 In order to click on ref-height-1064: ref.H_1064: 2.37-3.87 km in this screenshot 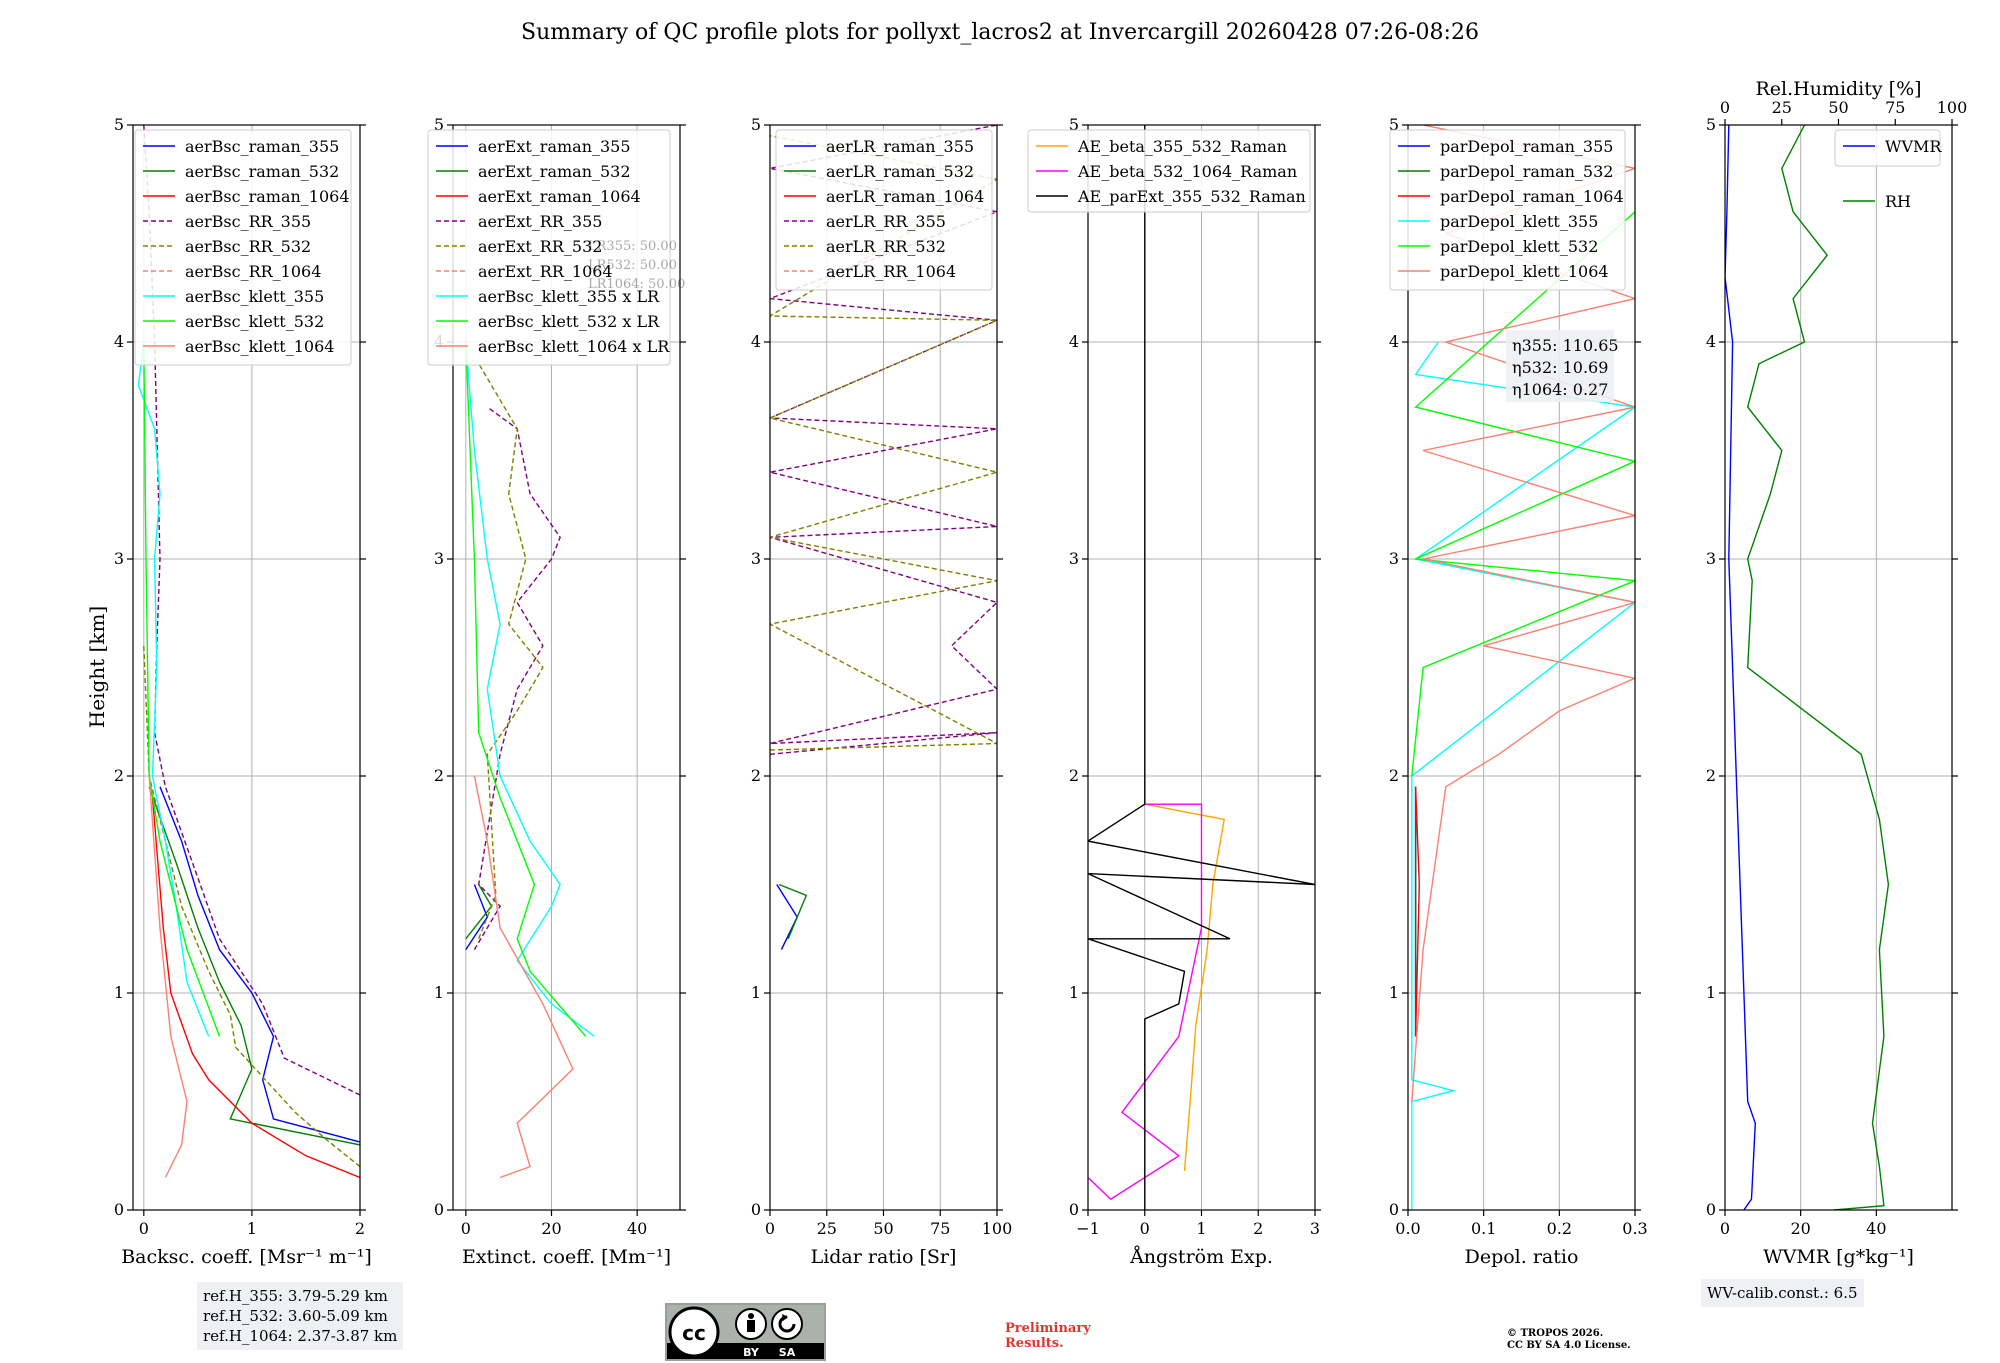, I will do `click(300, 1336)`.